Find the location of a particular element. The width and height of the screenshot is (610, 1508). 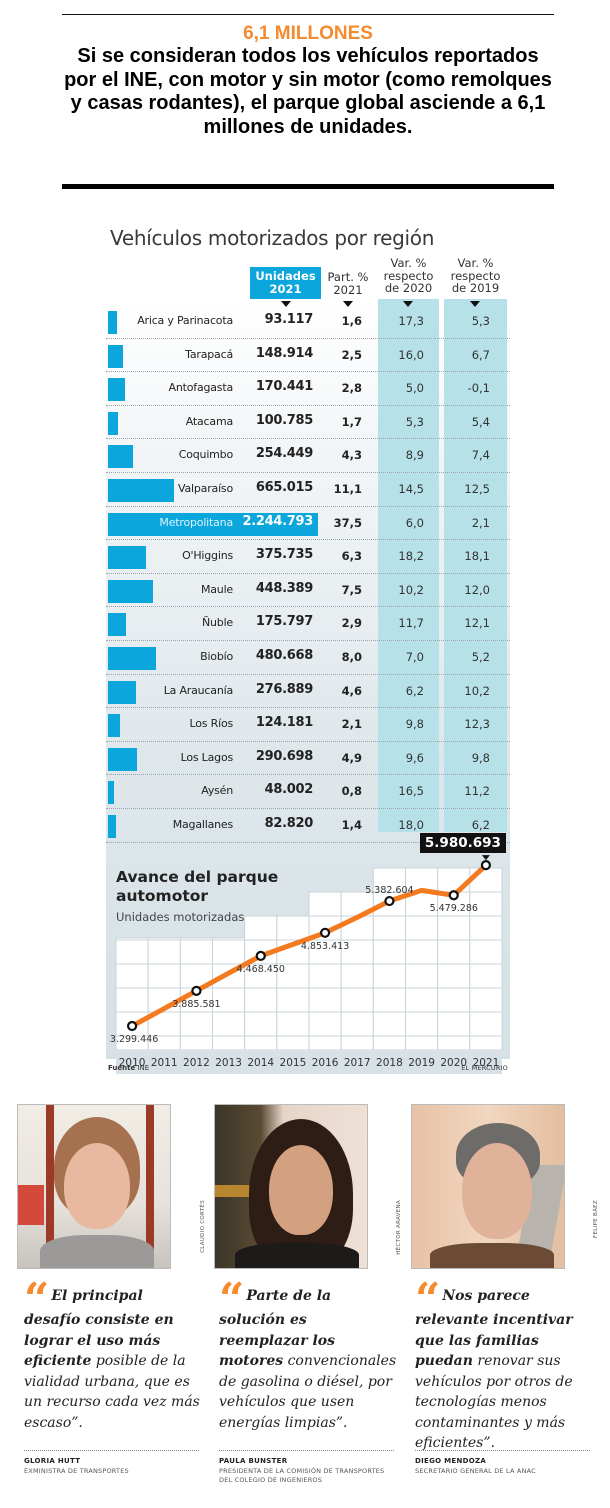

var-2019-value: 5,2 is located at coordinates (480, 657).